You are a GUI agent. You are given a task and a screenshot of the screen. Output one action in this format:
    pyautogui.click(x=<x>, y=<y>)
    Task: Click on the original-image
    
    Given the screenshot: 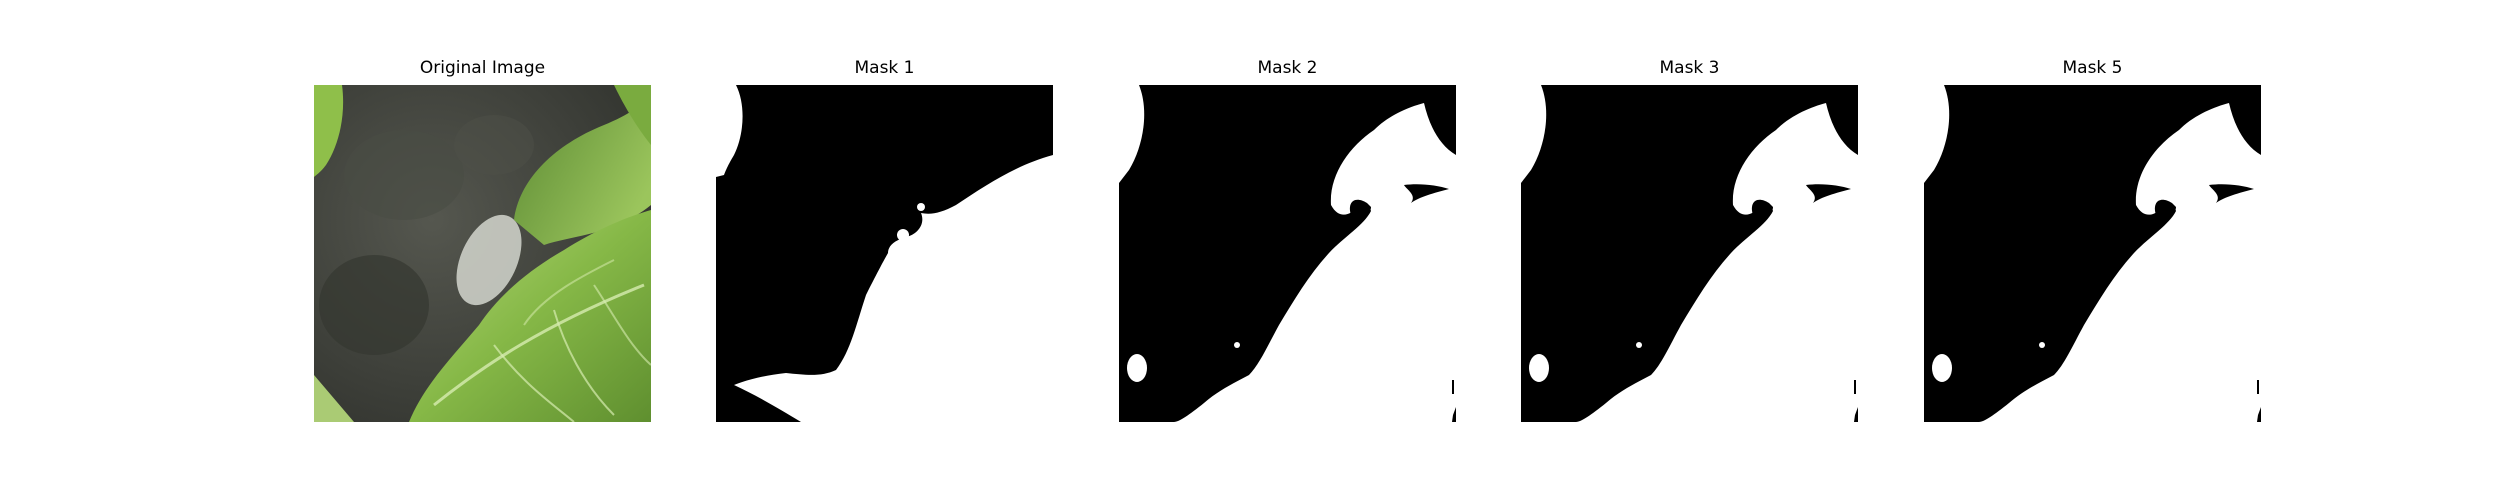 What is the action you would take?
    pyautogui.click(x=482, y=253)
    